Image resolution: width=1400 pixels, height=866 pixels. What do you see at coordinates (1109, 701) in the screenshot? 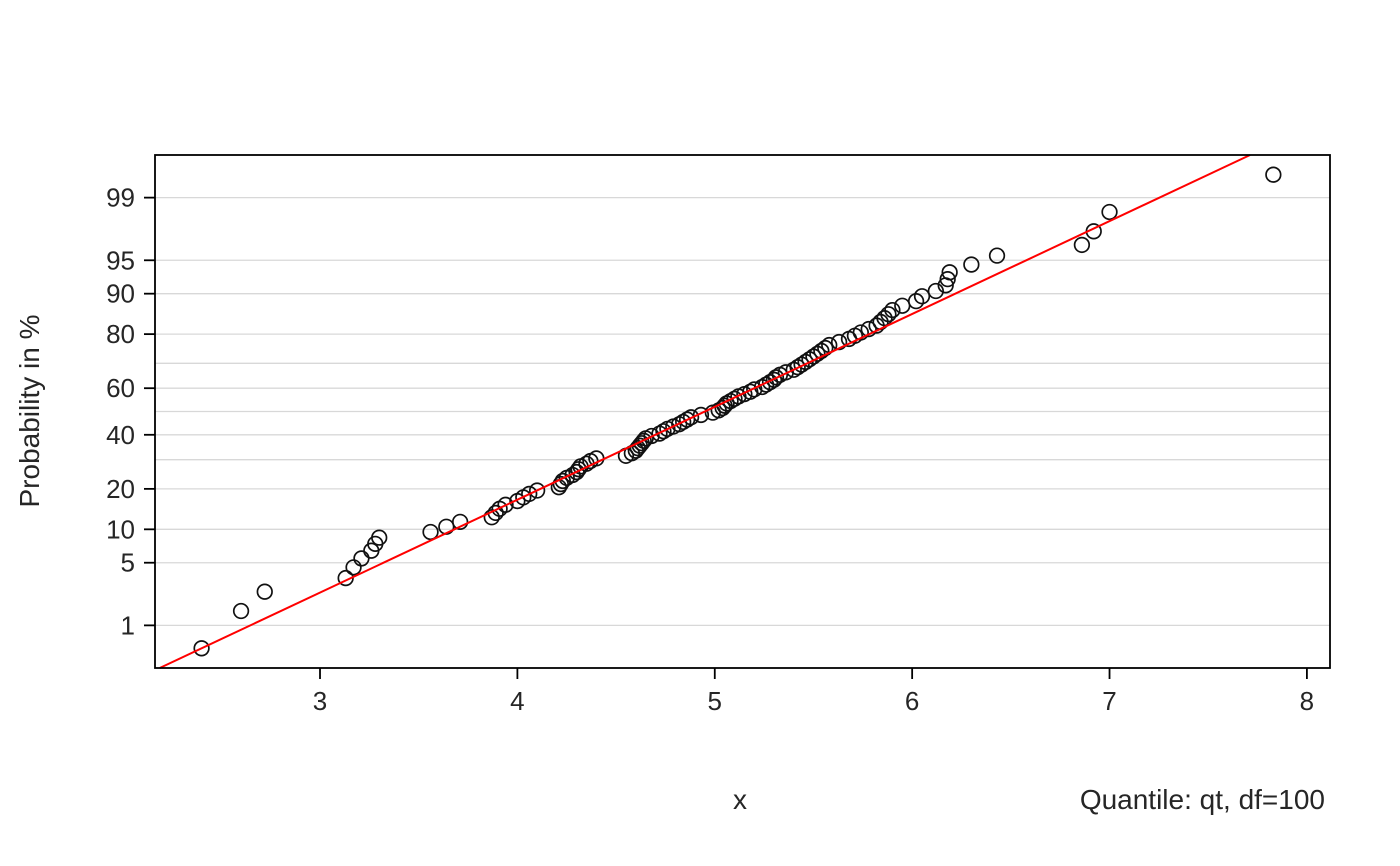
I see `x-tick-label: 7` at bounding box center [1109, 701].